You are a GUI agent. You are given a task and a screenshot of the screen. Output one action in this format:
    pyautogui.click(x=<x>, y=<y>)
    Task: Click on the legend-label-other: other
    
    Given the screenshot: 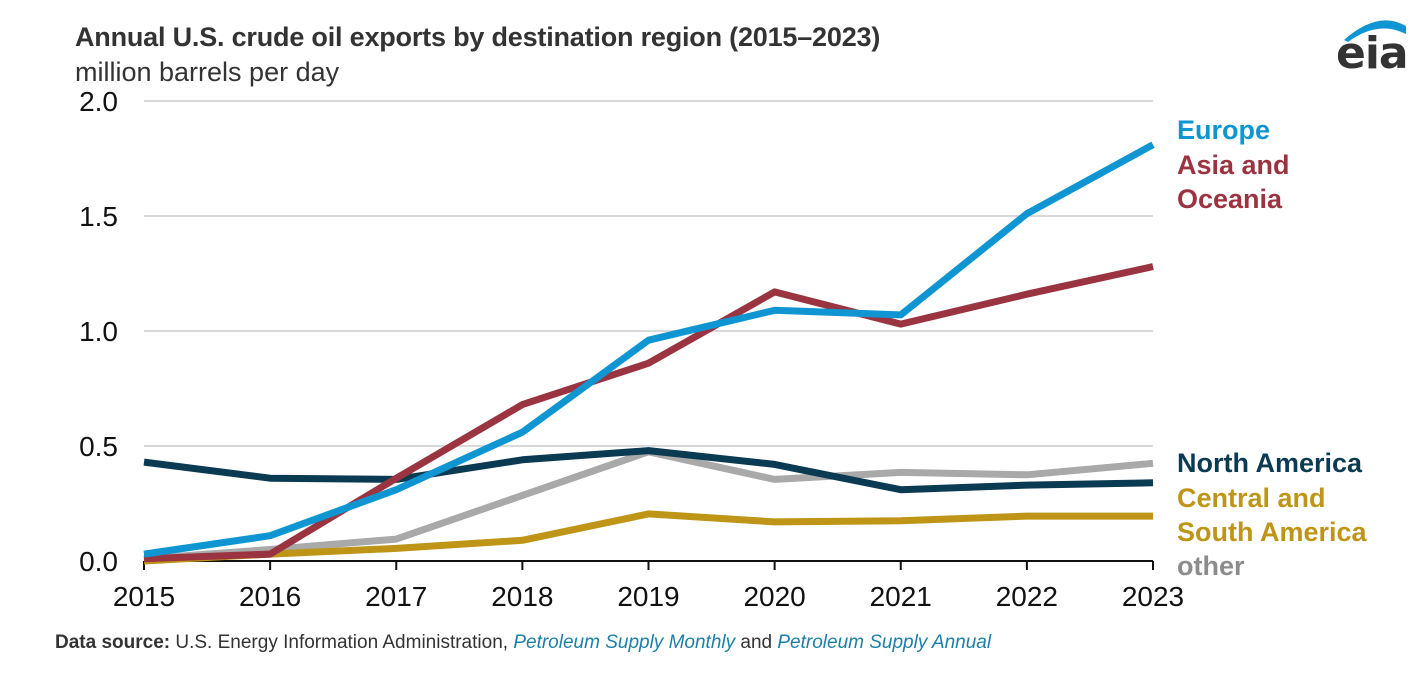 What is the action you would take?
    pyautogui.click(x=1211, y=566)
    